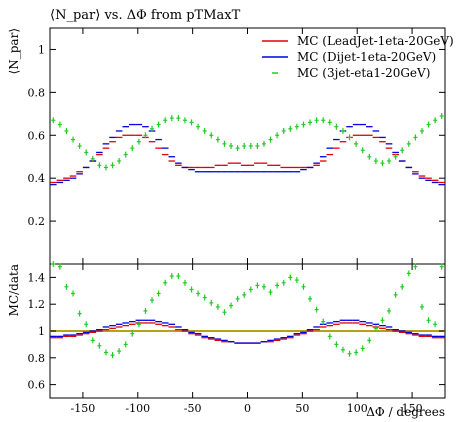  What do you see at coordinates (363, 73) in the screenshot?
I see `legend-label: MC (3jet-eta1-20GeV)` at bounding box center [363, 73].